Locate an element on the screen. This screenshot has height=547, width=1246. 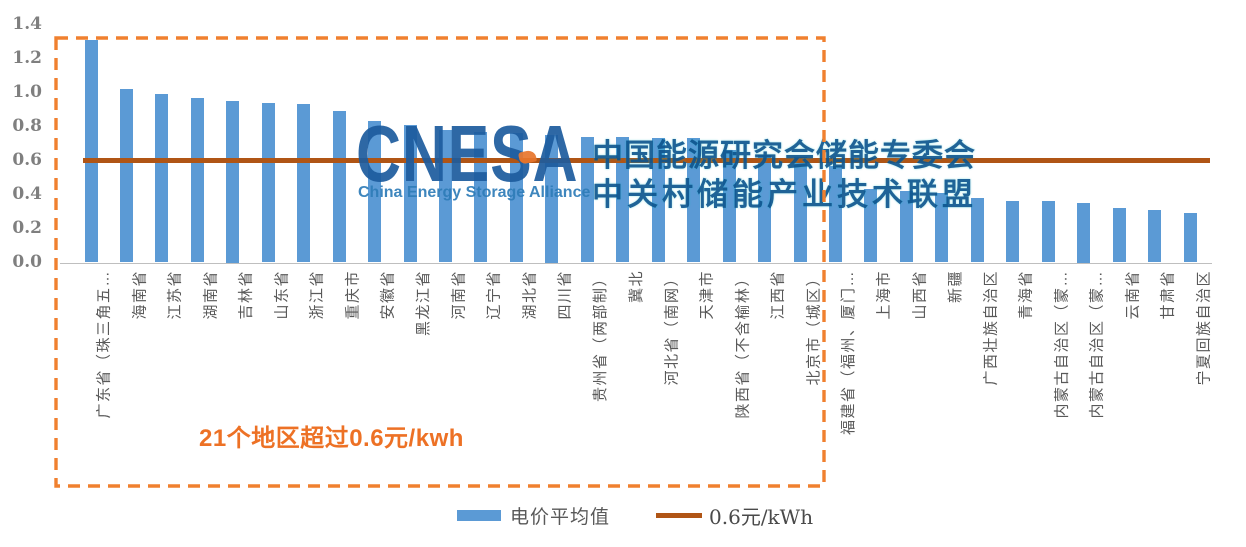
legend-label-bar: 电价平均值 is located at coordinates (560, 517).